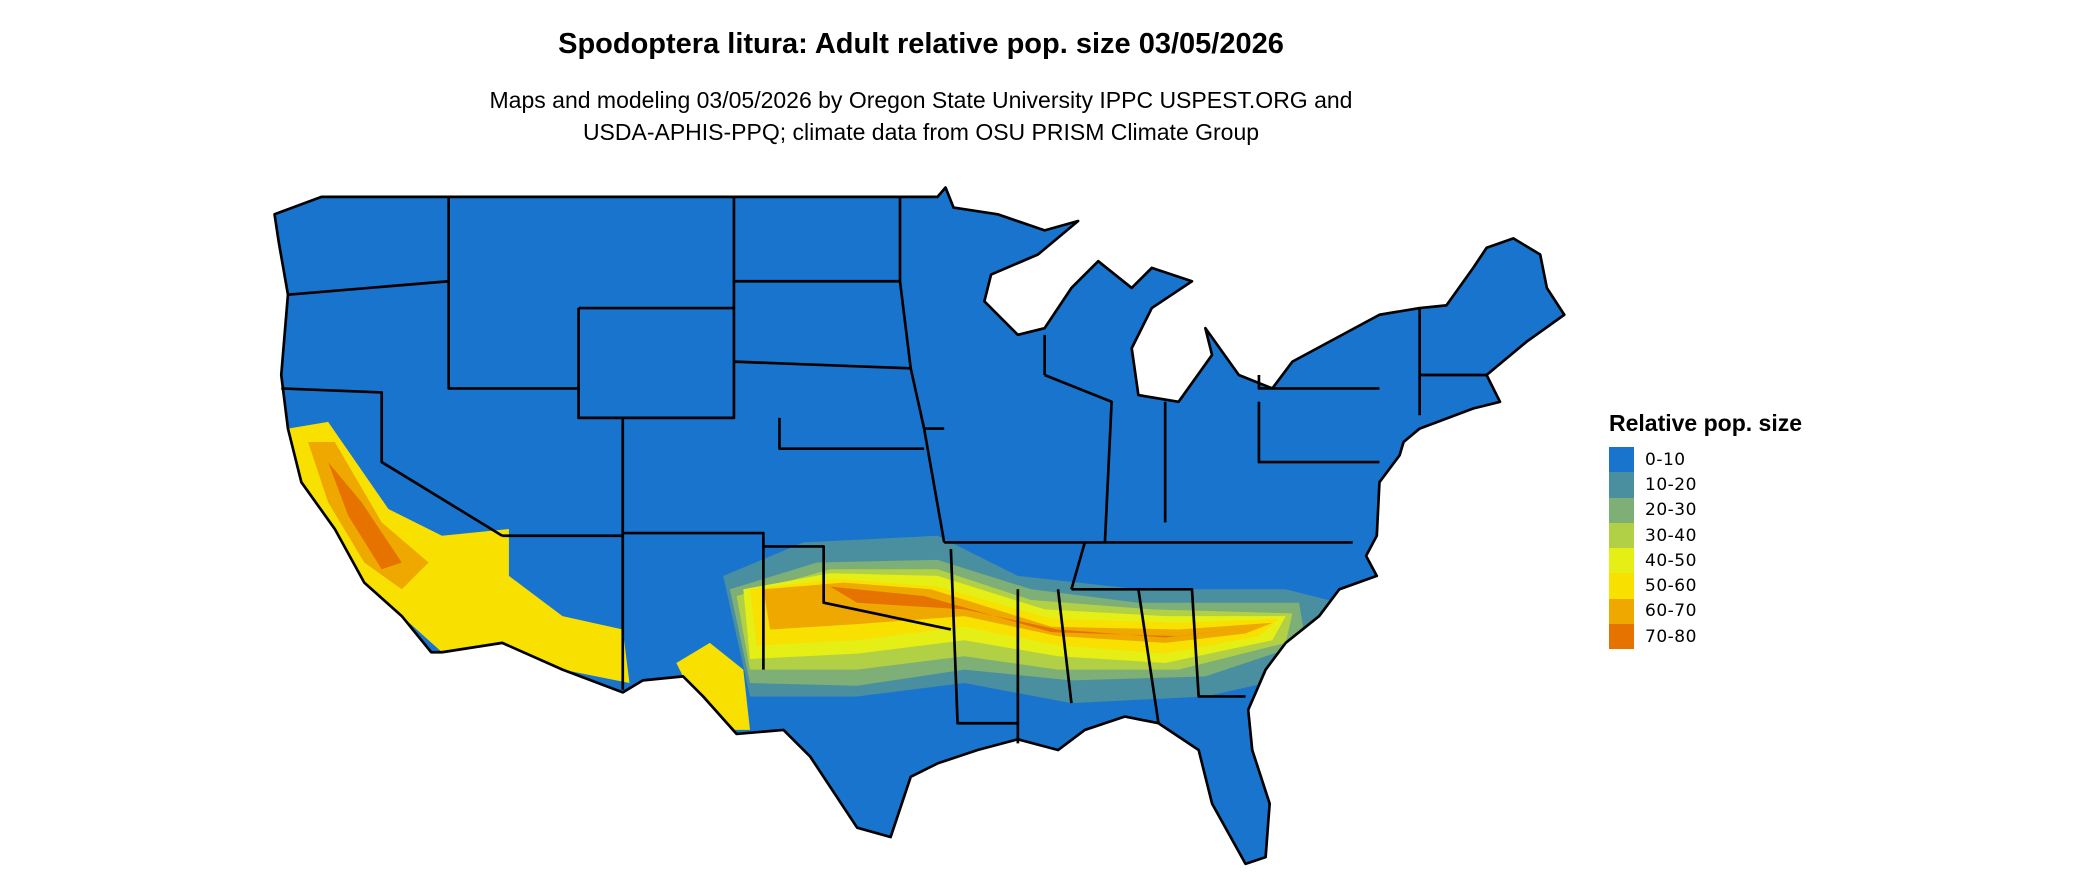 Image resolution: width=2100 pixels, height=892 pixels. Describe the element at coordinates (1671, 636) in the screenshot. I see `legend-label: 70-80` at that location.